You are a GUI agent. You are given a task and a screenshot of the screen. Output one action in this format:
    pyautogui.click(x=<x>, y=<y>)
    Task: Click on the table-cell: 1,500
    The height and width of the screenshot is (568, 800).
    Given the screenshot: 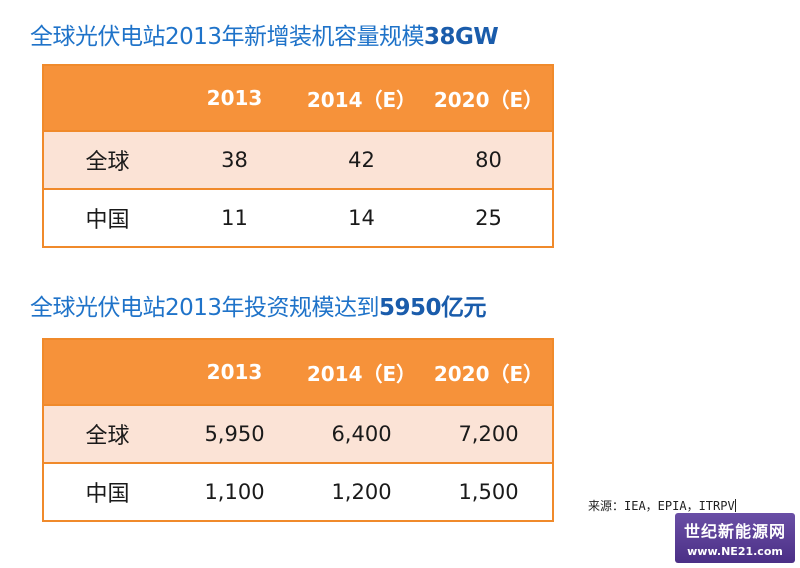 What is the action you would take?
    pyautogui.click(x=489, y=491)
    